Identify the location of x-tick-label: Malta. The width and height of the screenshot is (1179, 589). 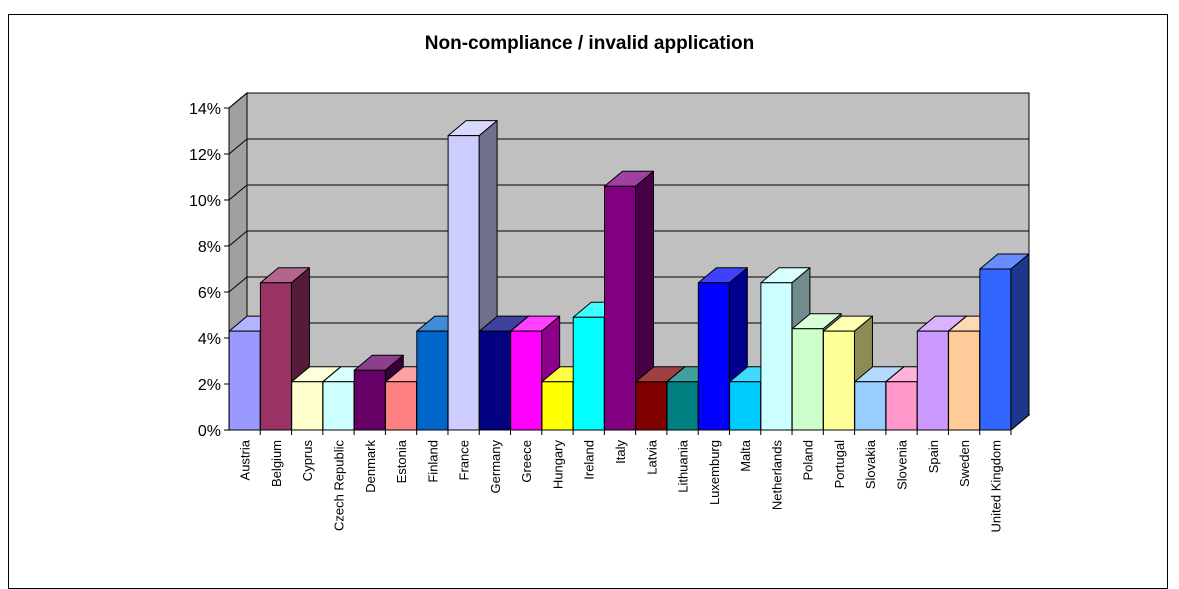
(745, 455).